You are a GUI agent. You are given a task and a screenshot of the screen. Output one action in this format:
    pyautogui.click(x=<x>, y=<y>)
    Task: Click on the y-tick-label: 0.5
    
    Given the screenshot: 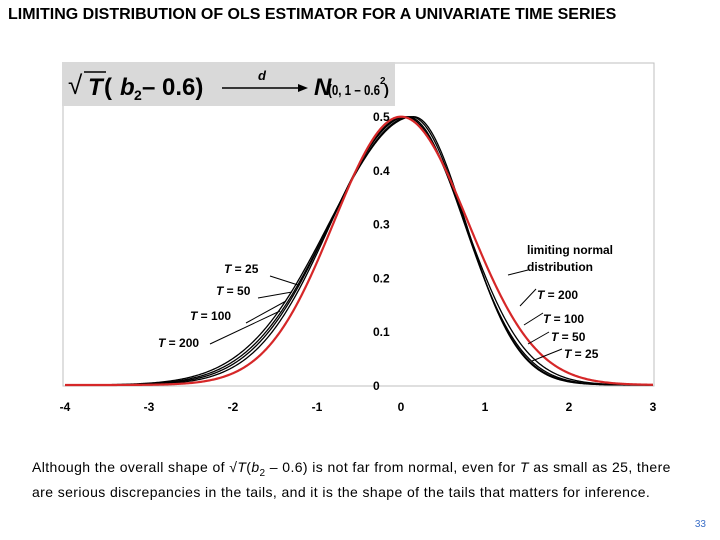 What is the action you would take?
    pyautogui.click(x=381, y=117)
    